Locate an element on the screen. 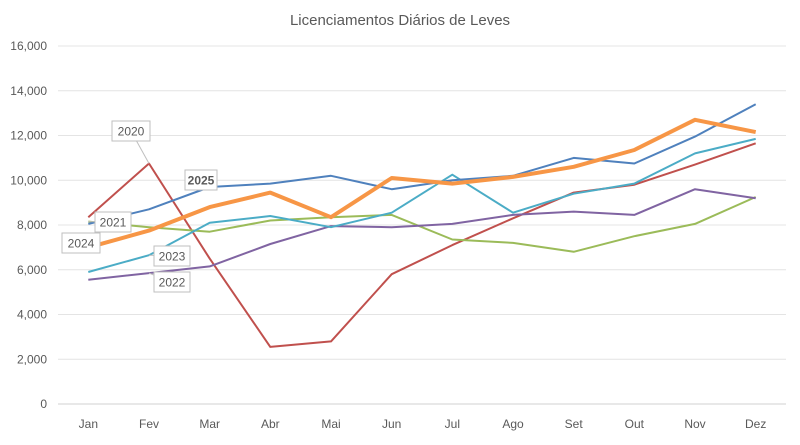 This screenshot has width=800, height=445. x-tick-label: Dez is located at coordinates (755, 424).